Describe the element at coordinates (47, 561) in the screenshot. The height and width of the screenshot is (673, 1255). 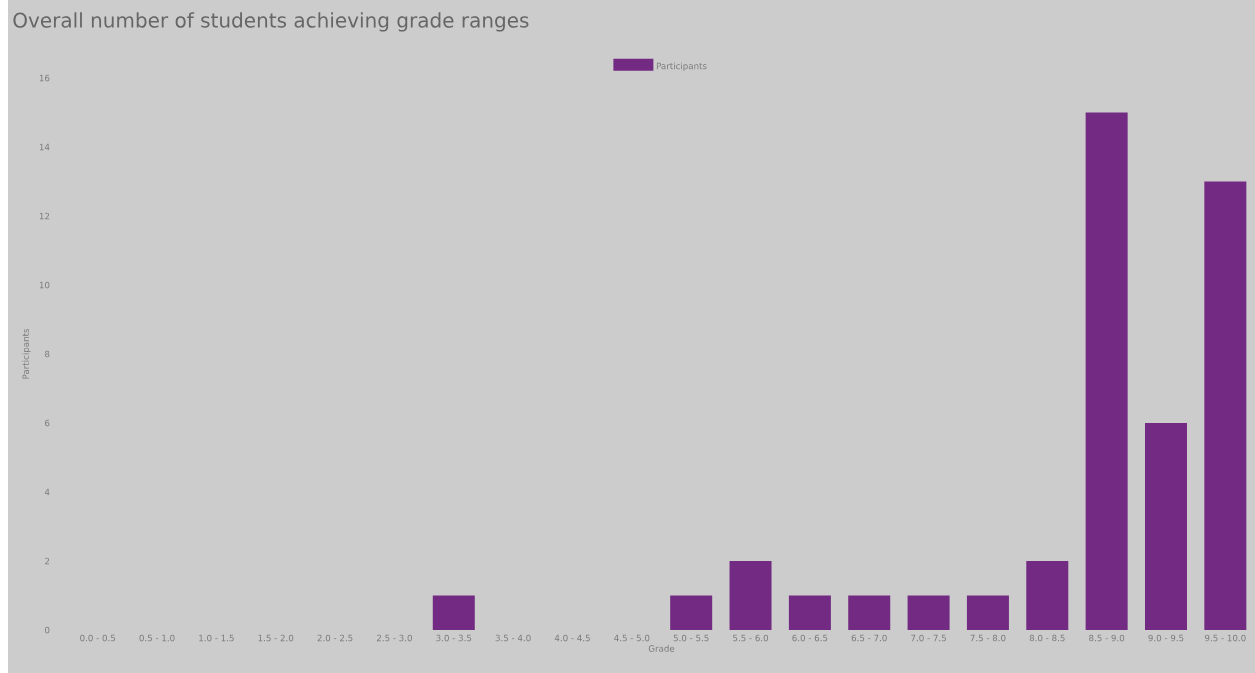
I see `y-tick-label: 2` at that location.